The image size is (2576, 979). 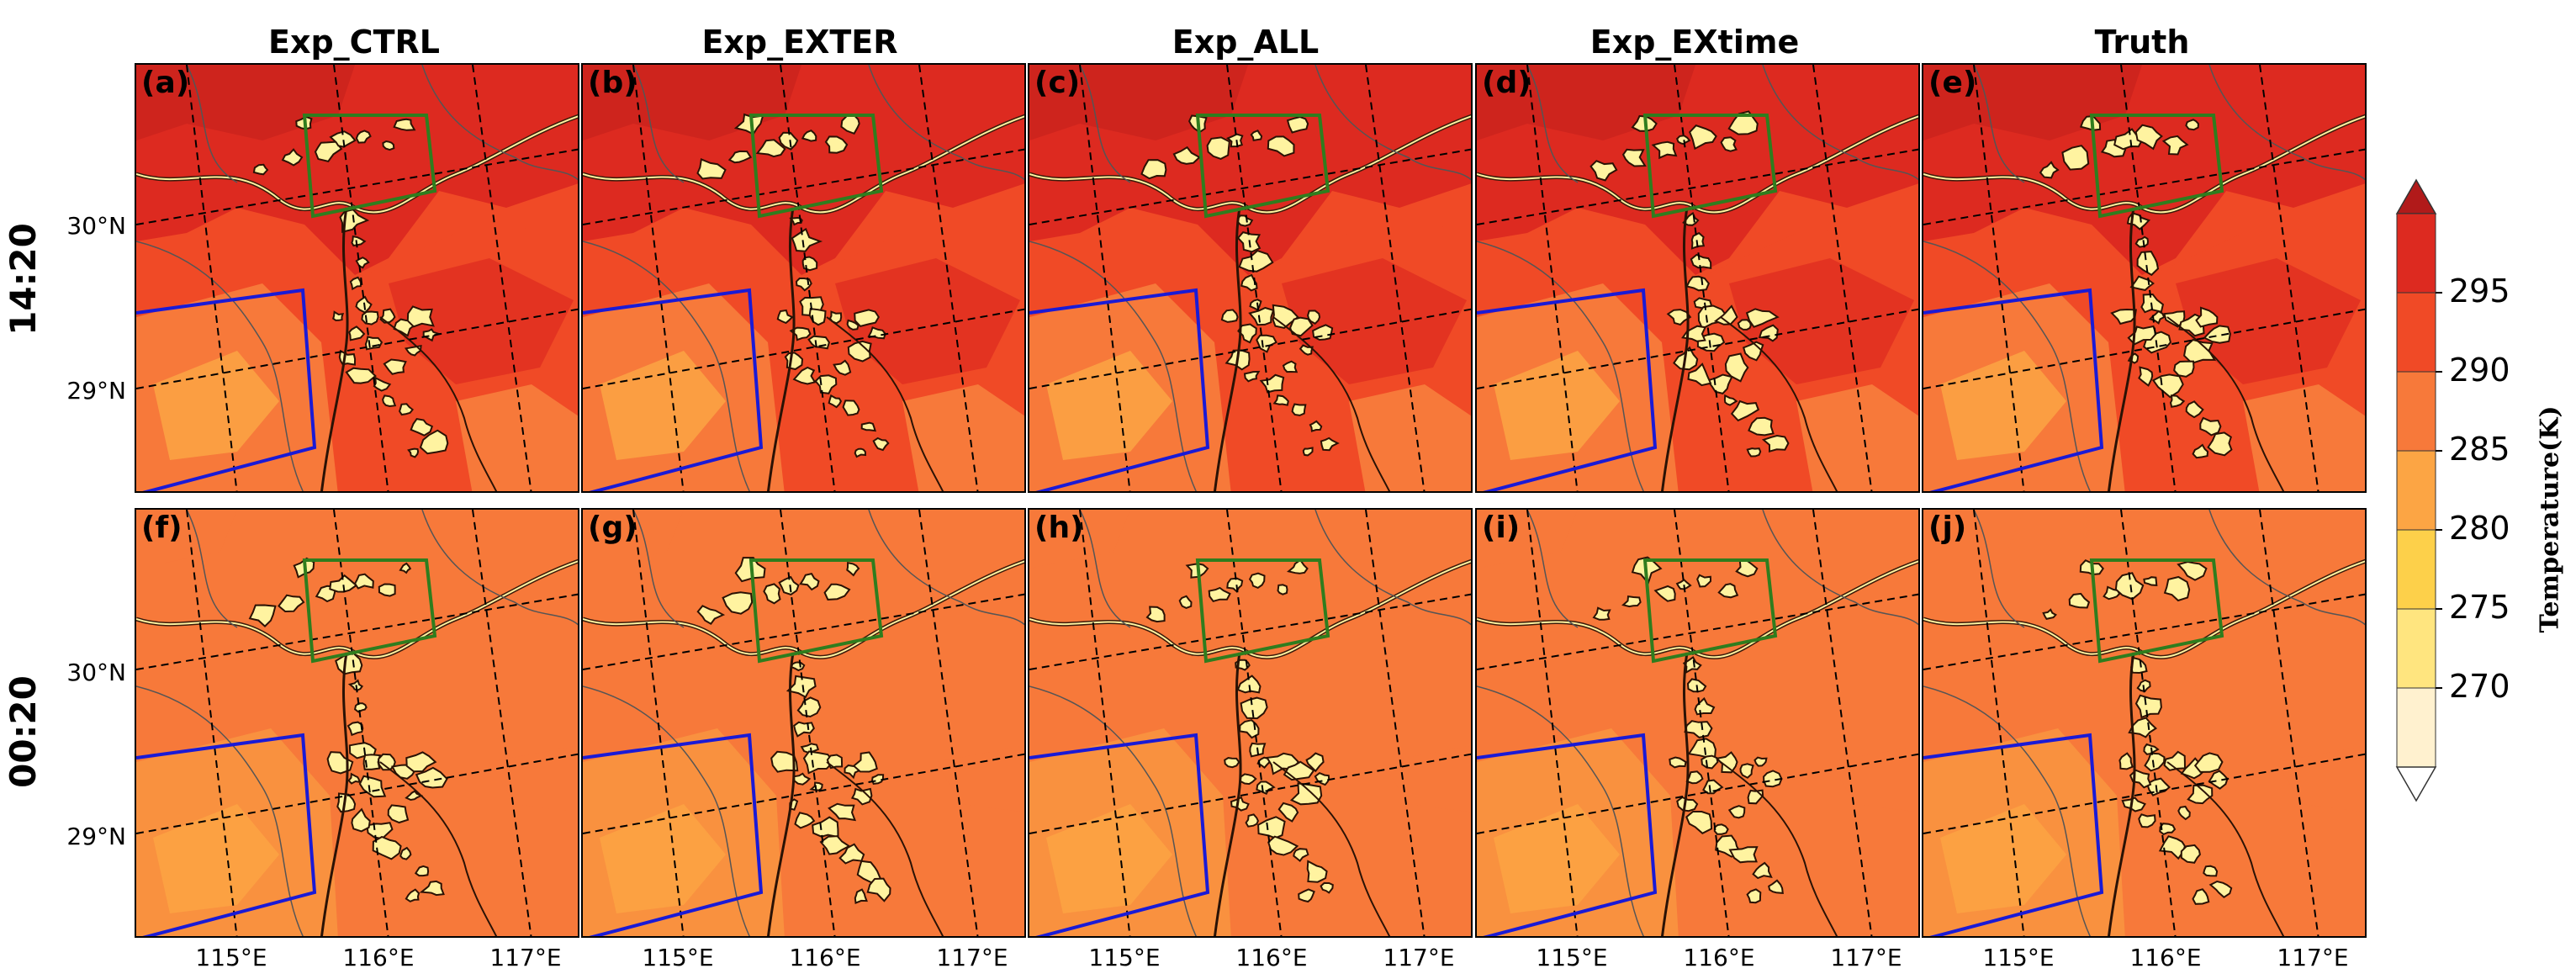 I want to click on panel-label: (c), so click(x=1057, y=83).